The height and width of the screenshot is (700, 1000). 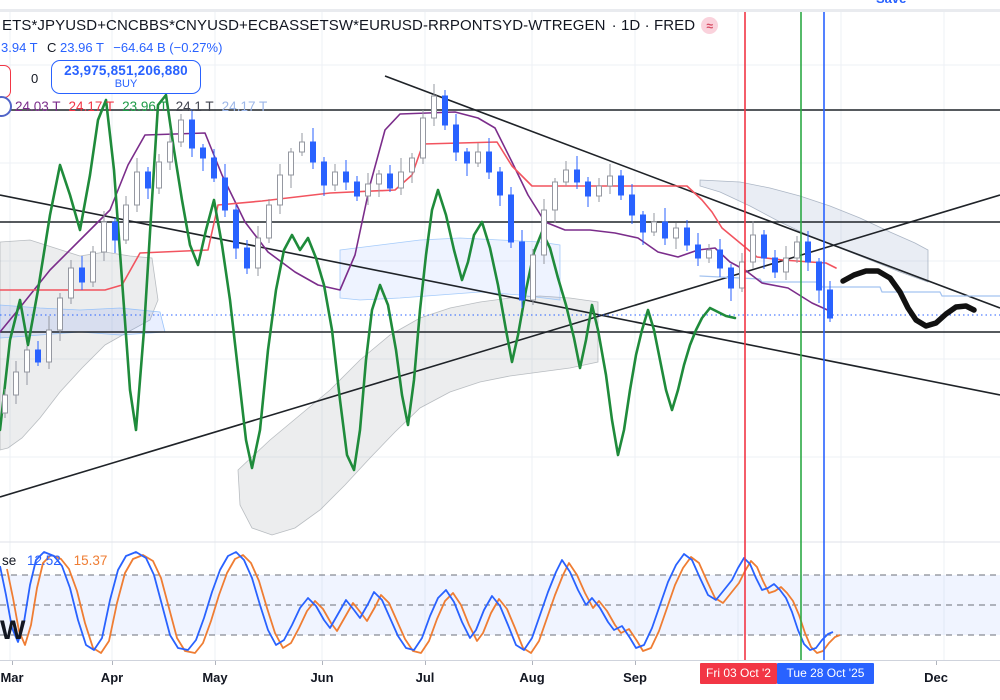 I want to click on month-label-apr: Apr, so click(x=112, y=677).